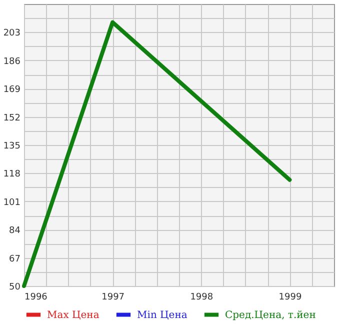 The width and height of the screenshot is (345, 335). What do you see at coordinates (202, 297) in the screenshot?
I see `x-tick-label: 1998` at bounding box center [202, 297].